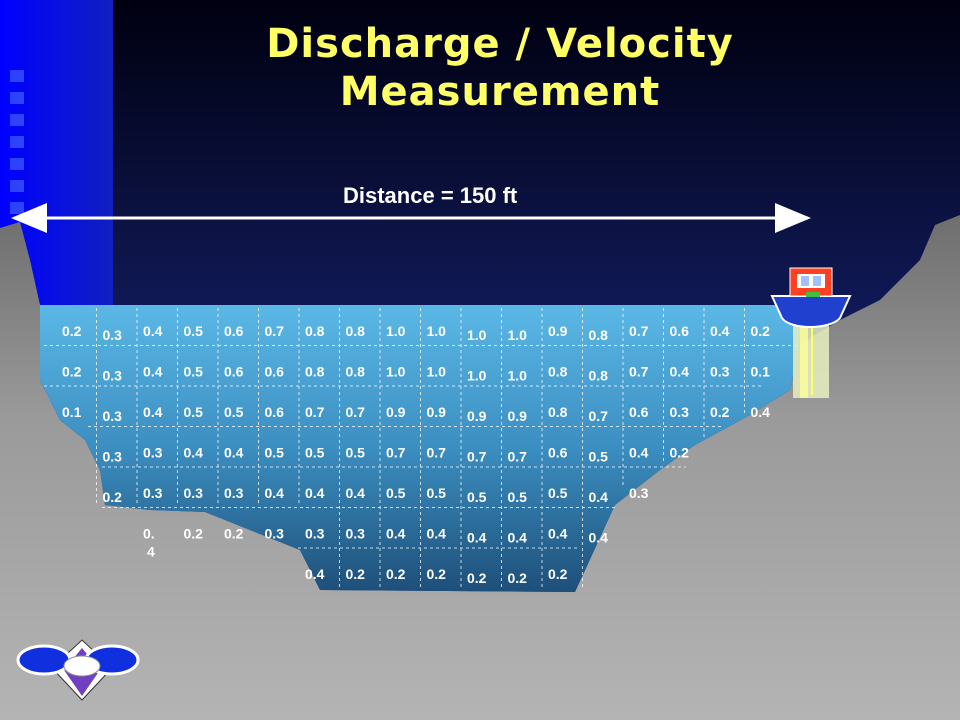 This screenshot has height=720, width=960. I want to click on title-line-1: Discharge / Velocity, so click(500, 44).